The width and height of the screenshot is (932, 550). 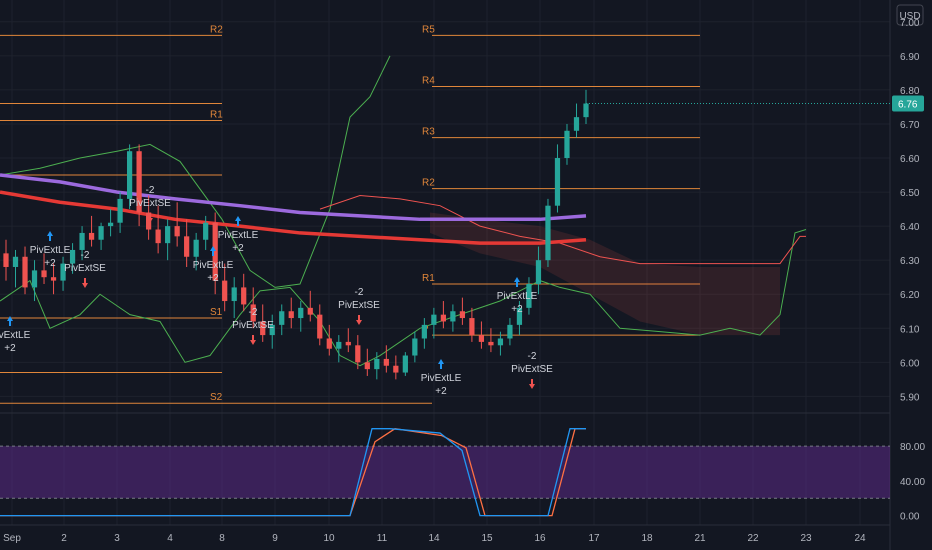 I want to click on time-tick-label: 8, so click(x=222, y=538).